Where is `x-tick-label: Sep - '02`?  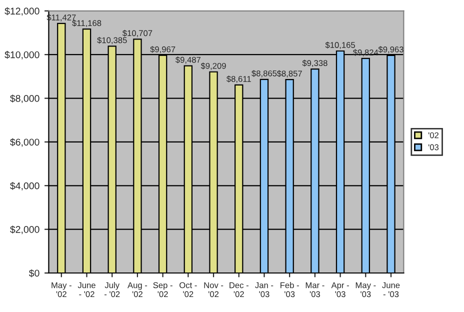 x-tick-label: Sep - '02 is located at coordinates (162, 290).